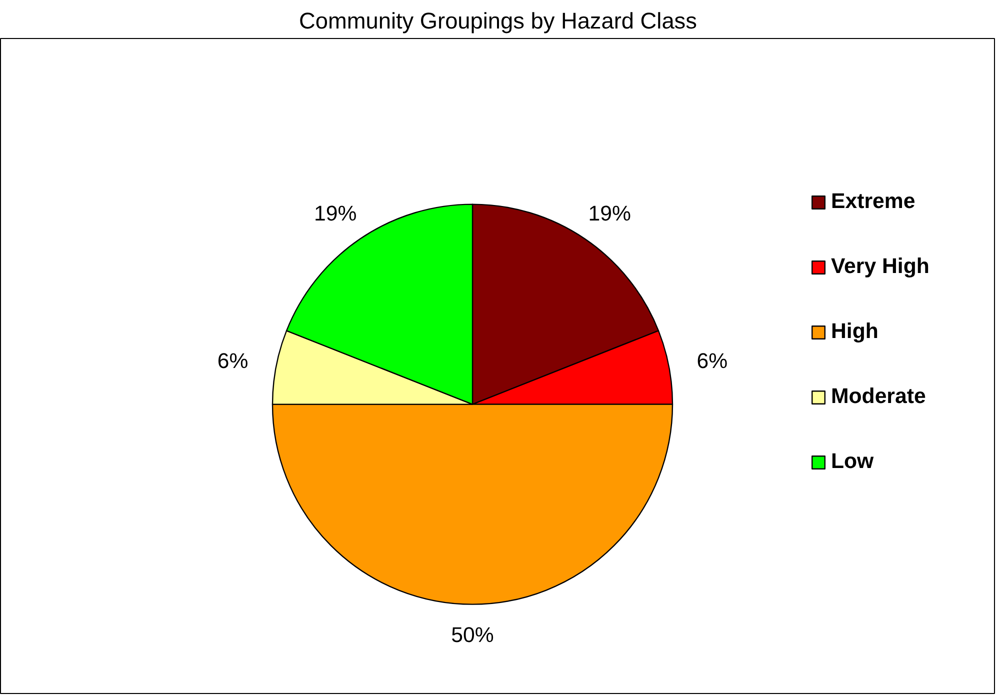 The width and height of the screenshot is (999, 698). What do you see at coordinates (854, 331) in the screenshot?
I see `legend-label: High` at bounding box center [854, 331].